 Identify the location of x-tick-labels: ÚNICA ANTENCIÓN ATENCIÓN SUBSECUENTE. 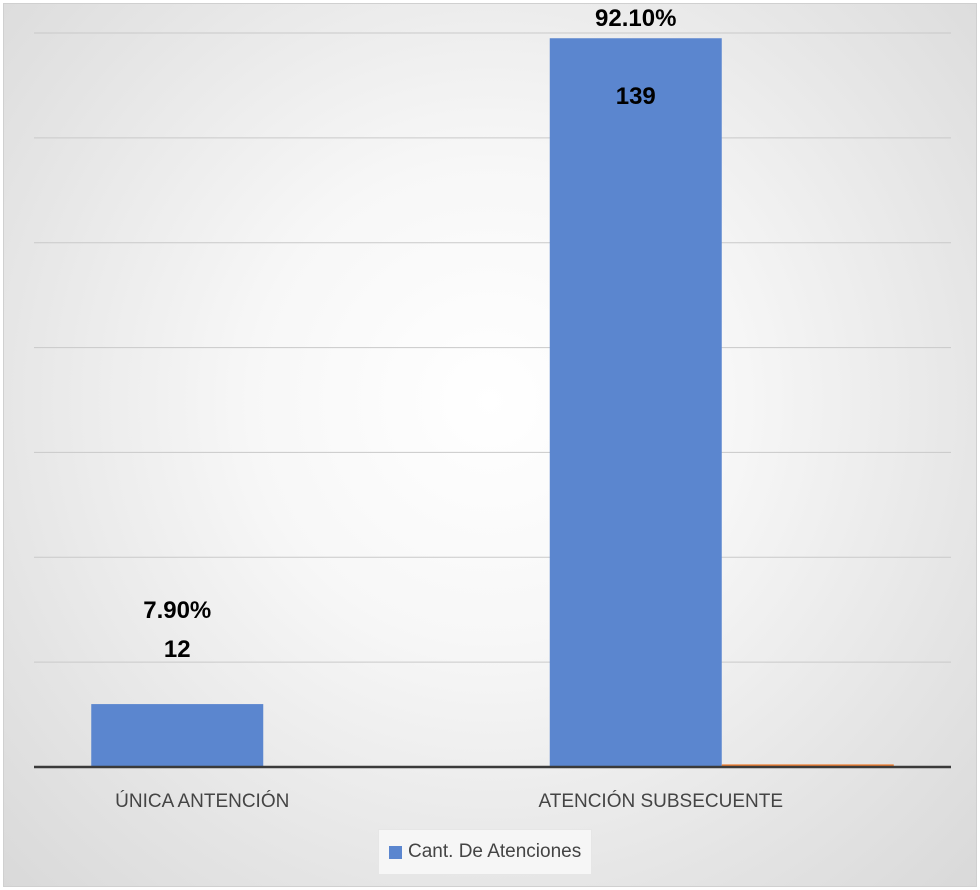
(449, 801).